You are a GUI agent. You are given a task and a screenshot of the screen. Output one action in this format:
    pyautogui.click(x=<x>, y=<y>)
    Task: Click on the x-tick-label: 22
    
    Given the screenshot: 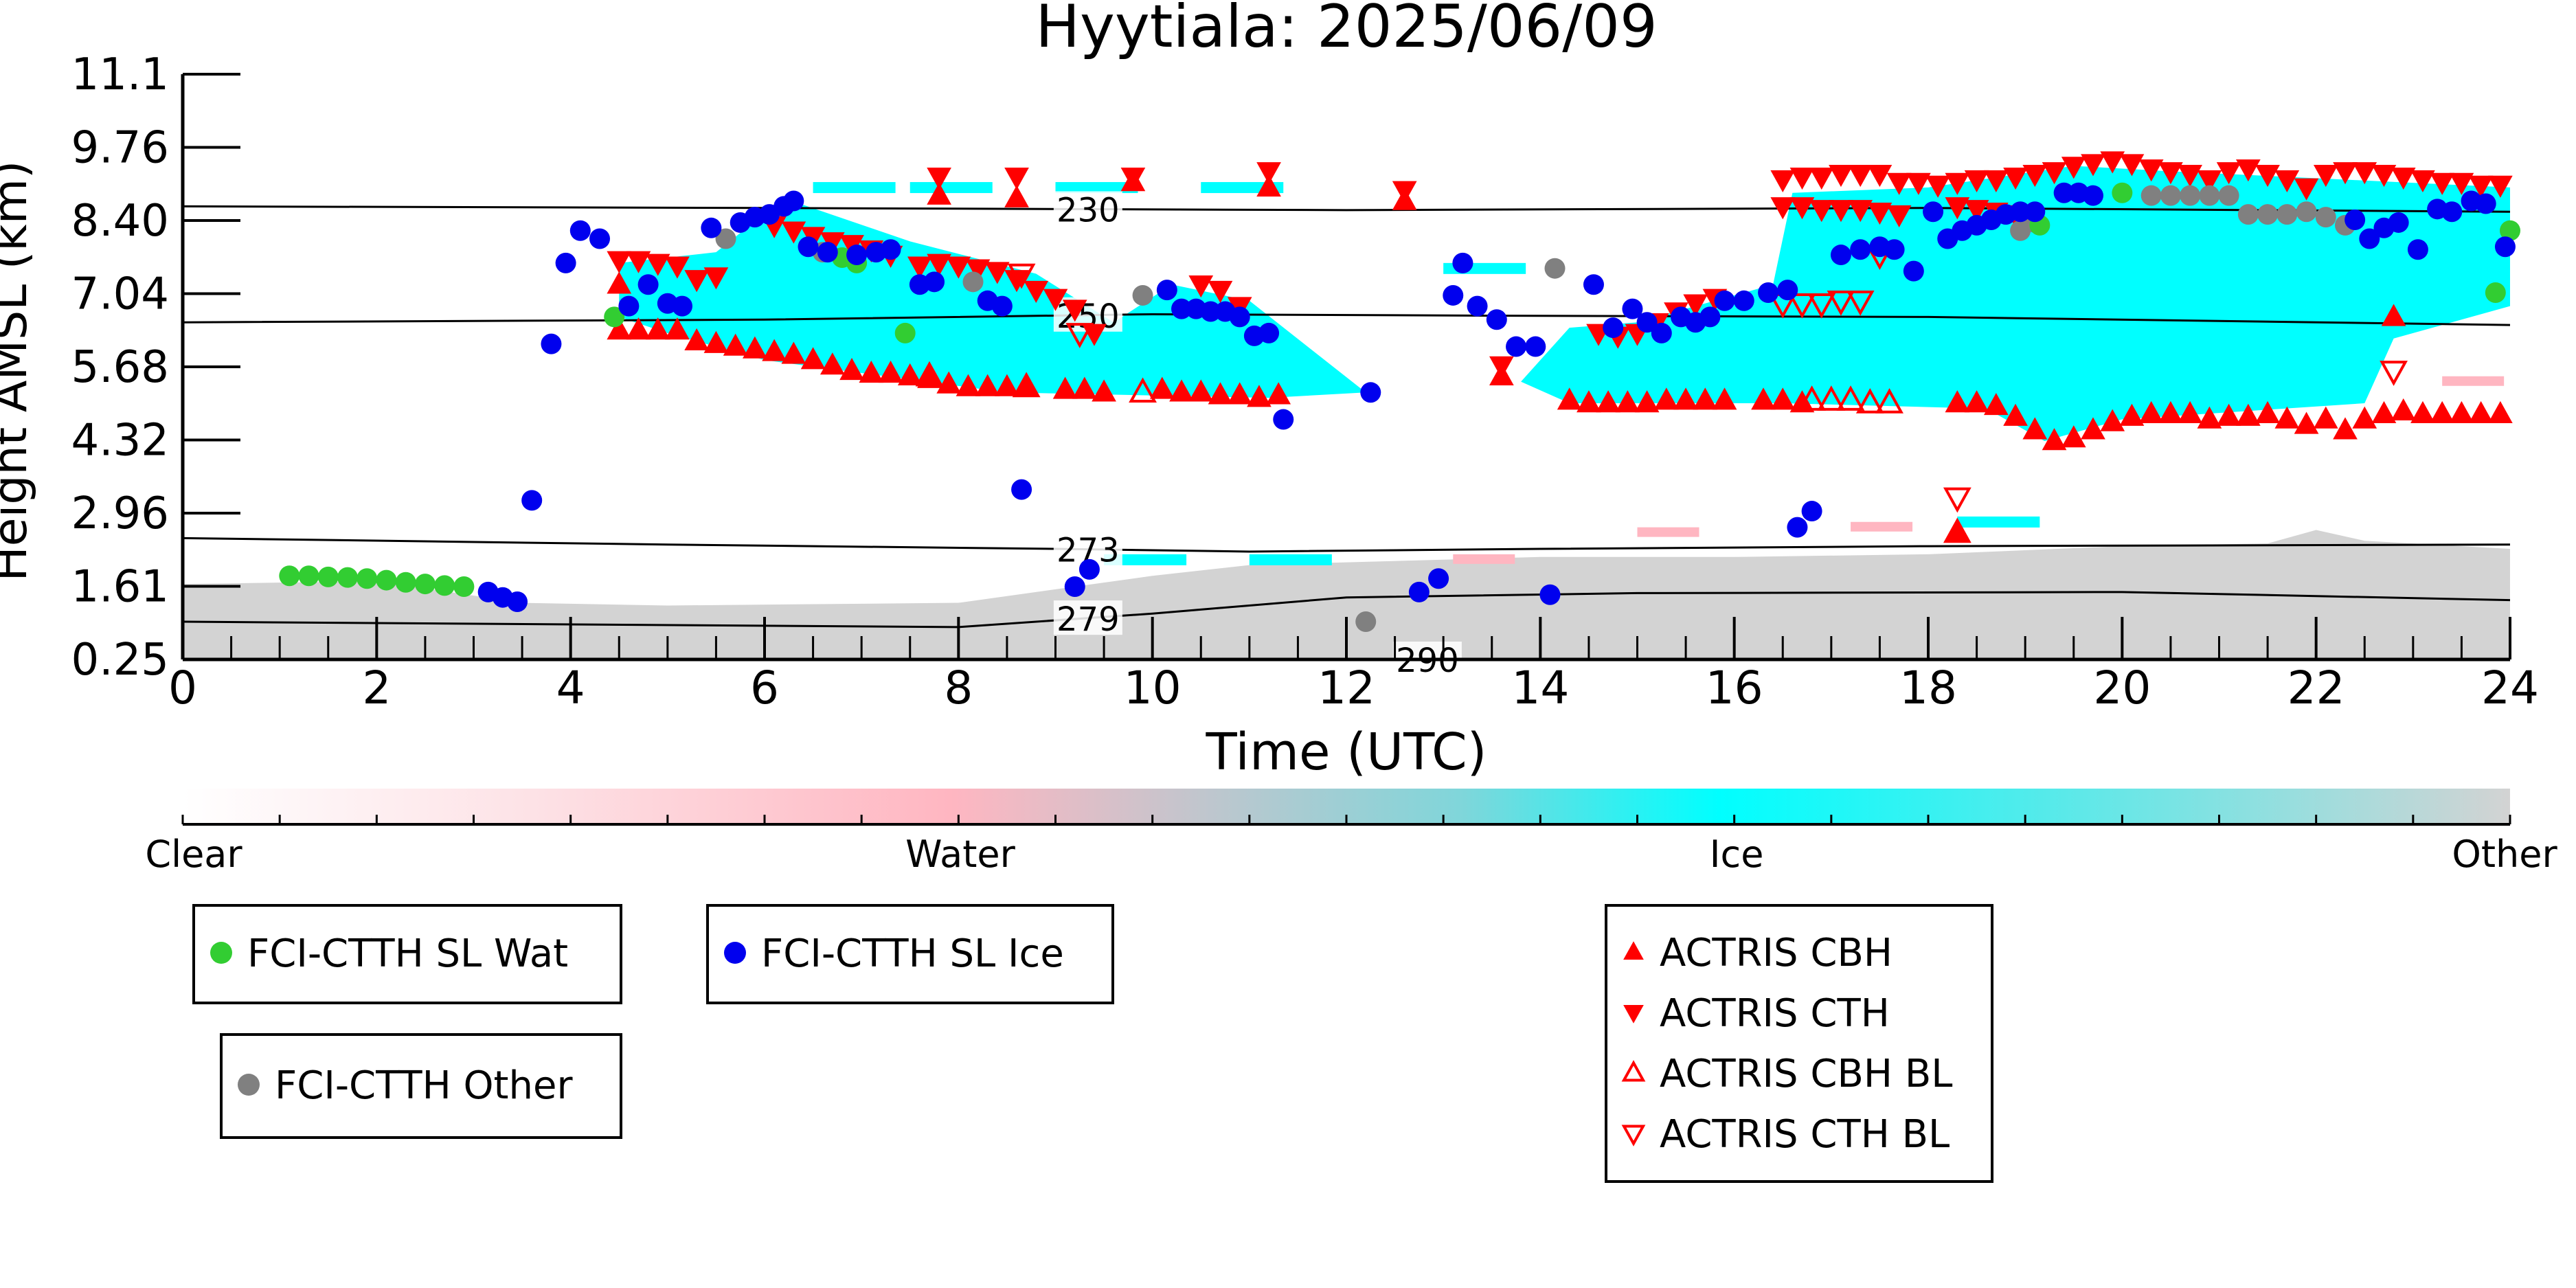 What is the action you would take?
    pyautogui.click(x=2316, y=688)
    